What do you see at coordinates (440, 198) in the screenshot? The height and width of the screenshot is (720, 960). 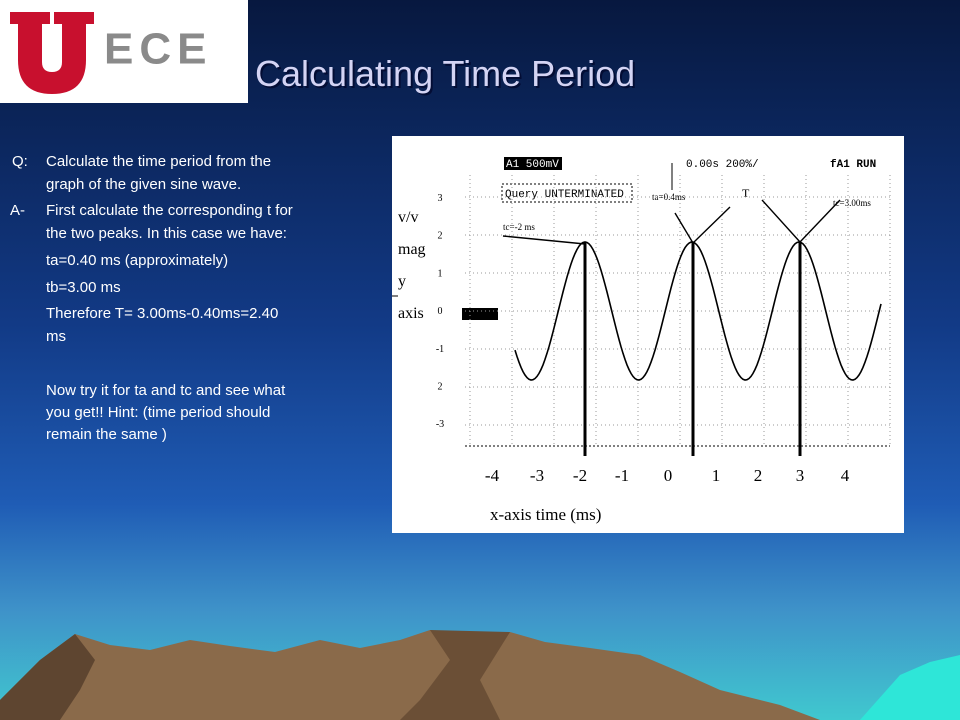 I see `y-tick-label: 3` at bounding box center [440, 198].